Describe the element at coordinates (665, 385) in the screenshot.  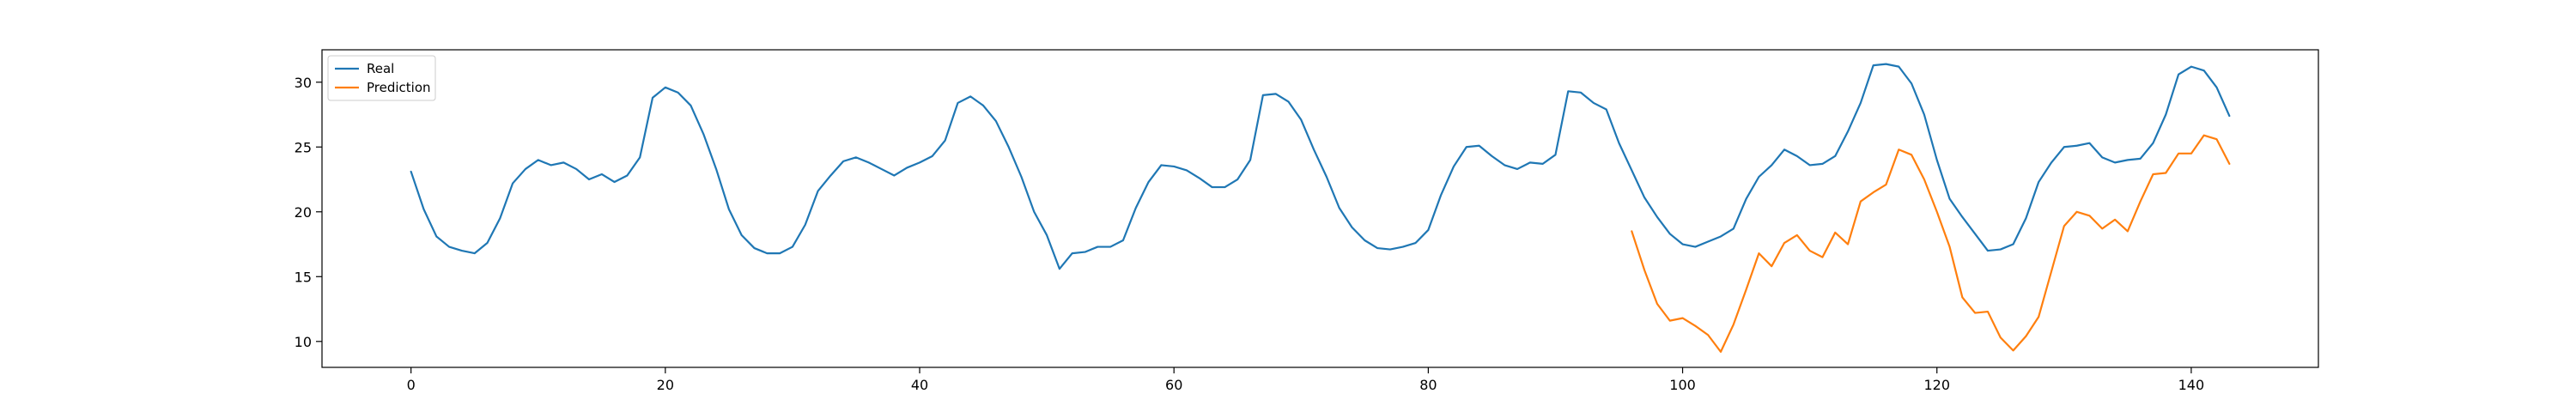
I see `x-tick-label: 20` at that location.